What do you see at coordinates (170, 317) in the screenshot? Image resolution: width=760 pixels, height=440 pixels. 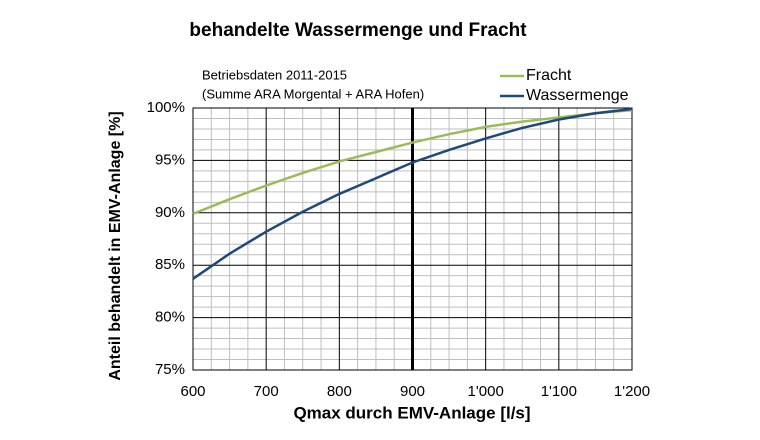 I see `y-tick-label: 80%` at bounding box center [170, 317].